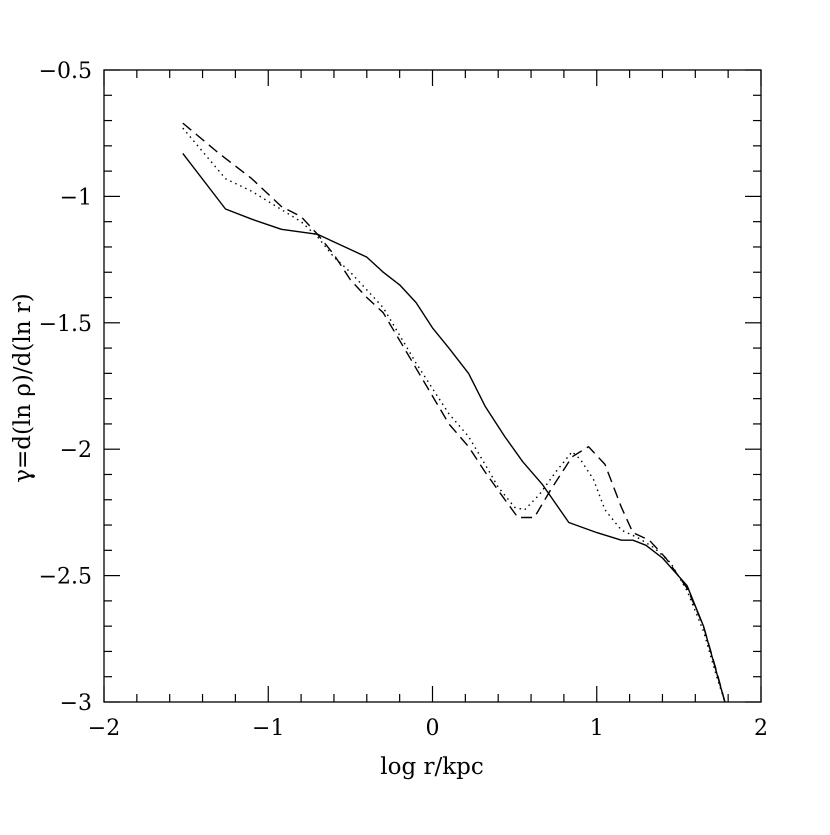  I want to click on x-tick-label: −2, so click(104, 728).